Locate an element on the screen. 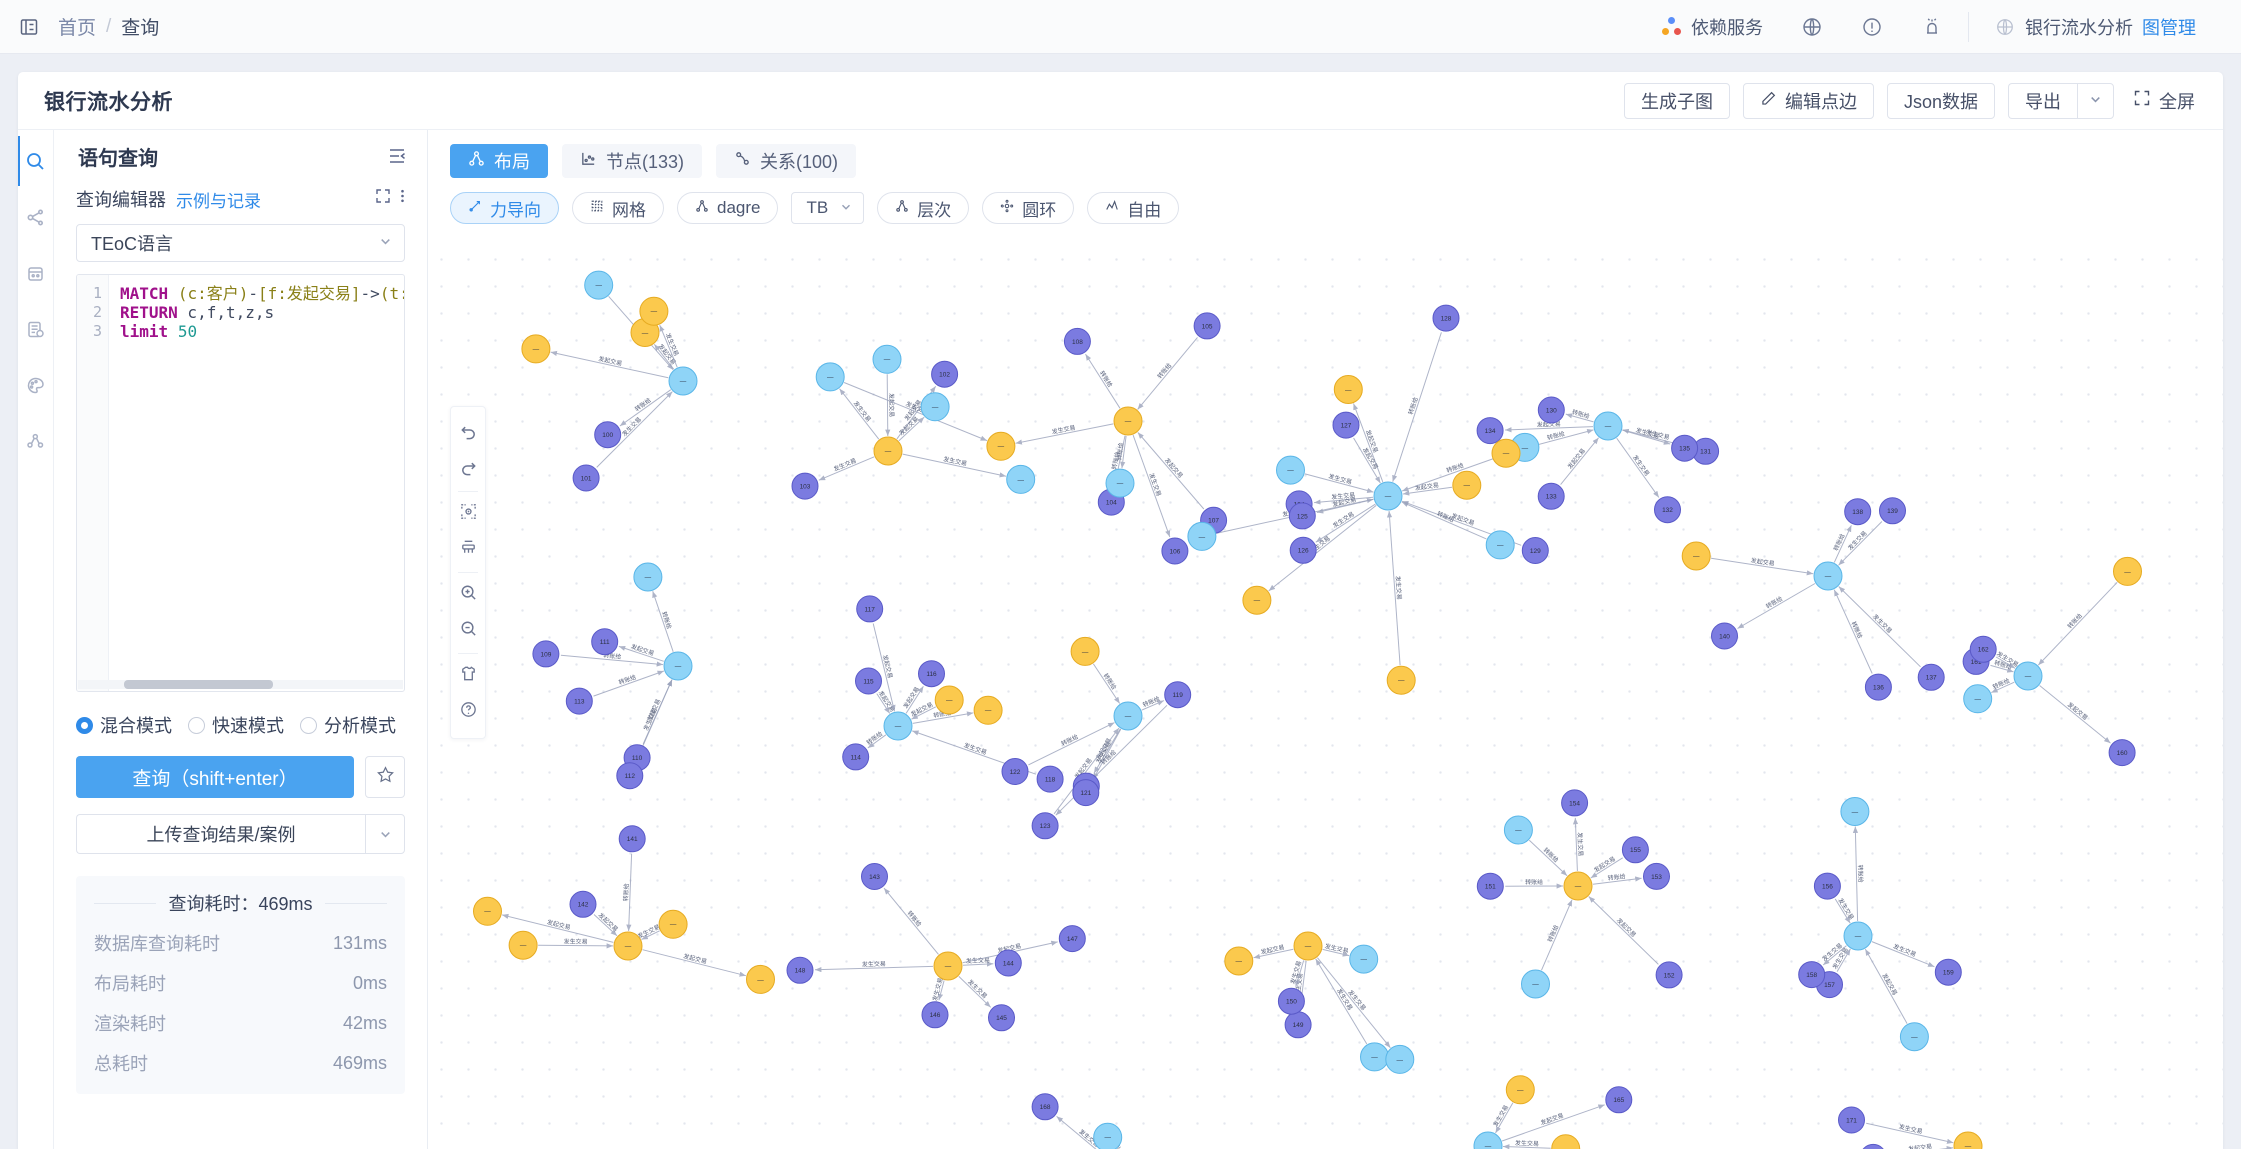 The width and height of the screenshot is (2241, 1149). rail-item-search is located at coordinates (36, 161).